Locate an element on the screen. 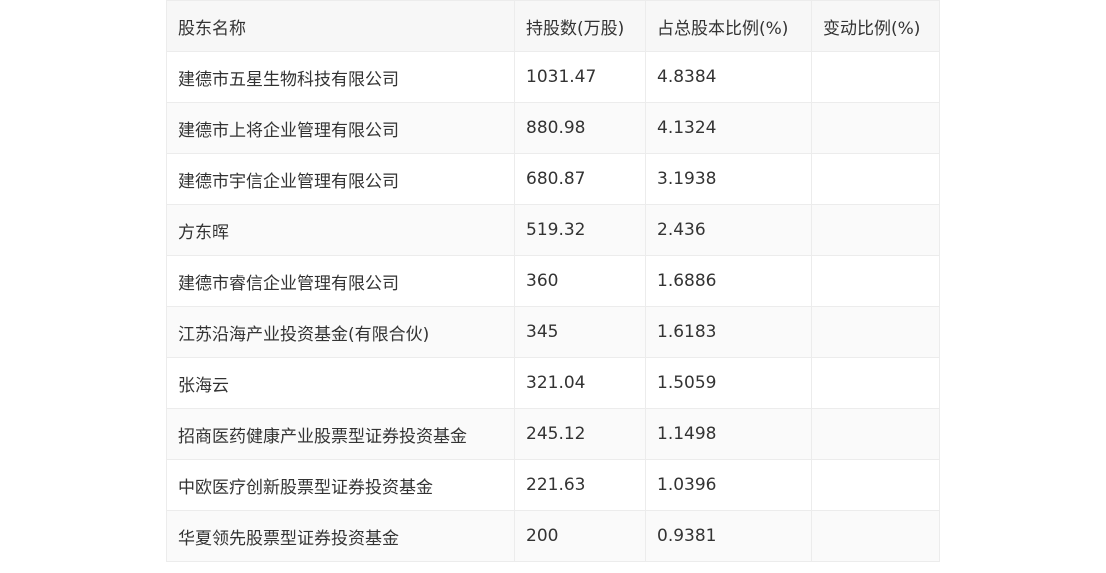 This screenshot has height=573, width=1106. cell-ratio: 1.1498 is located at coordinates (728, 434).